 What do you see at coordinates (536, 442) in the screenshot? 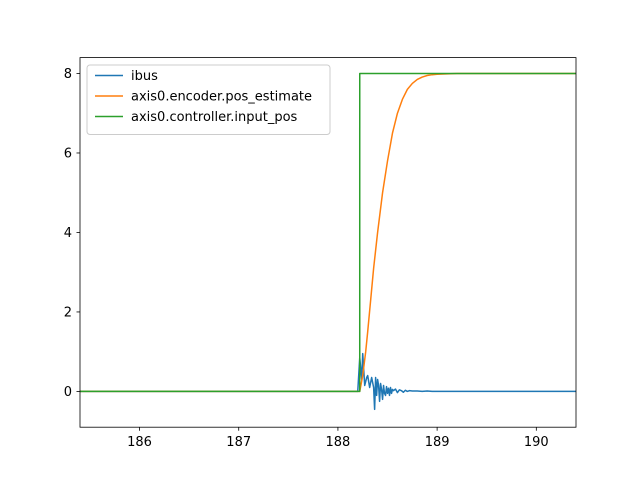
I see `x-tick-label: 190` at bounding box center [536, 442].